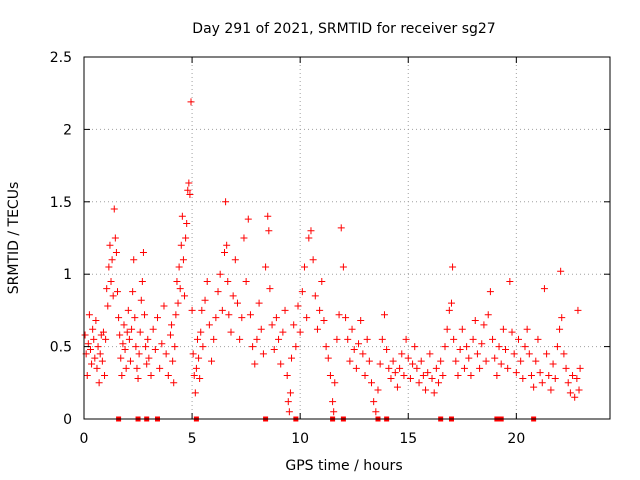  What do you see at coordinates (67, 275) in the screenshot?
I see `y-tick-label: 1` at bounding box center [67, 275].